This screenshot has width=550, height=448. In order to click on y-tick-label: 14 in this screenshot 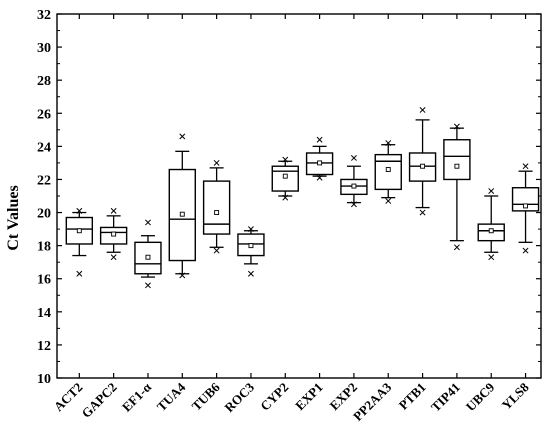, I will do `click(44, 313)`.